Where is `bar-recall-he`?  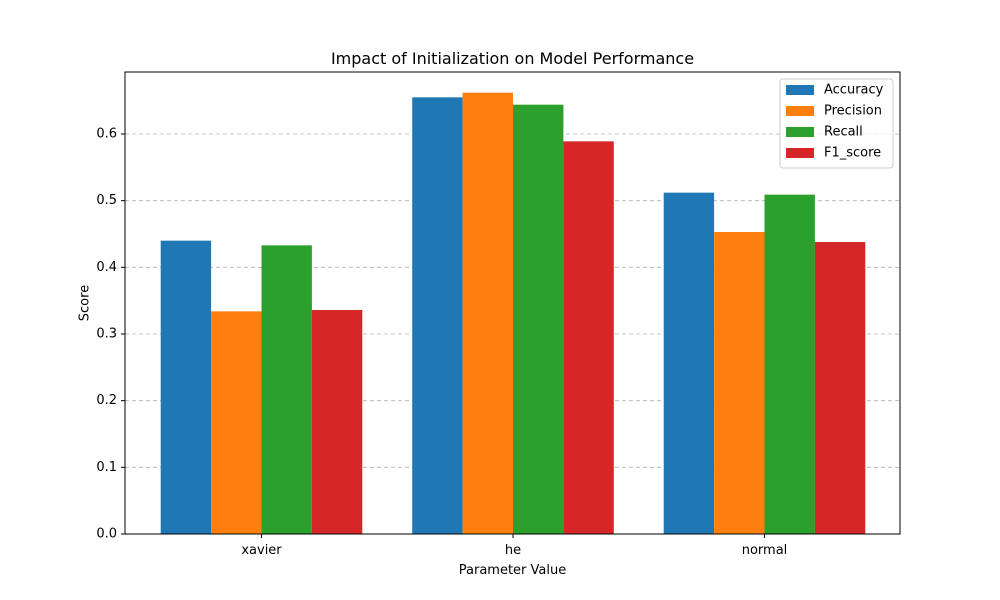
bar-recall-he is located at coordinates (538, 319).